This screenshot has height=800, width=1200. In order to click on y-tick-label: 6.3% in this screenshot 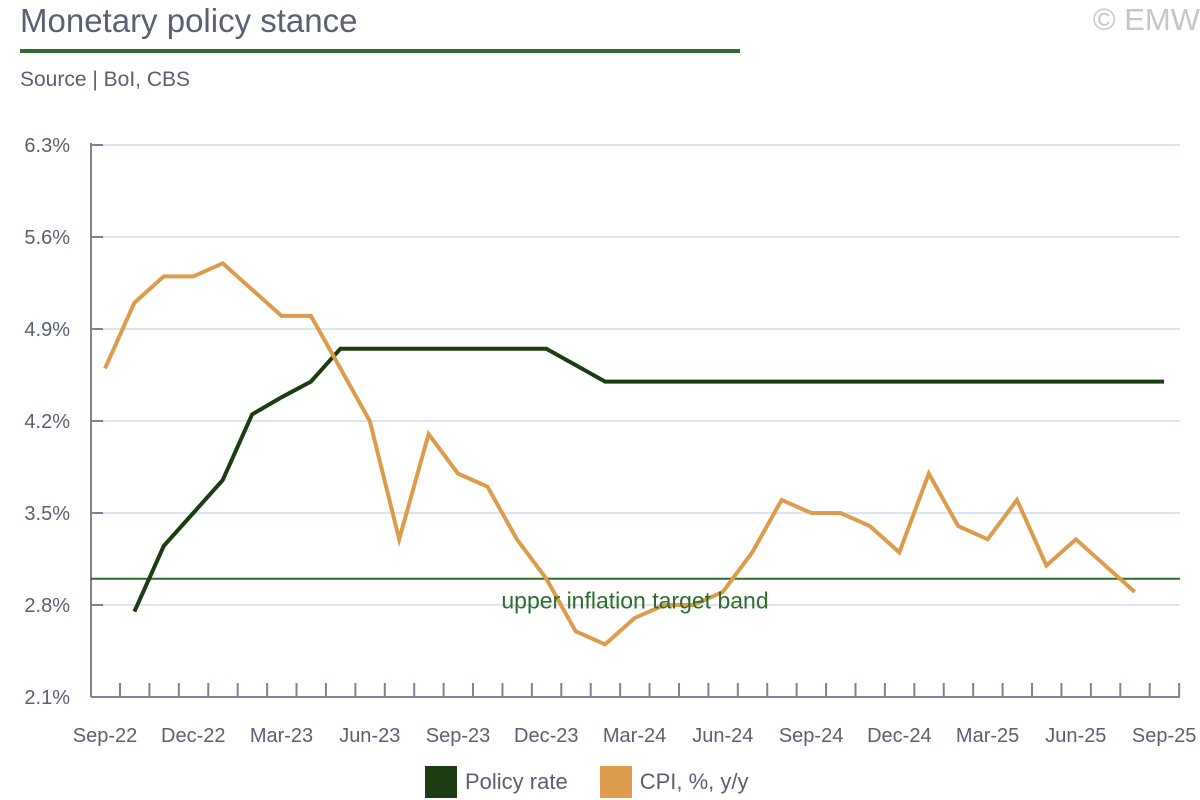, I will do `click(47, 146)`.